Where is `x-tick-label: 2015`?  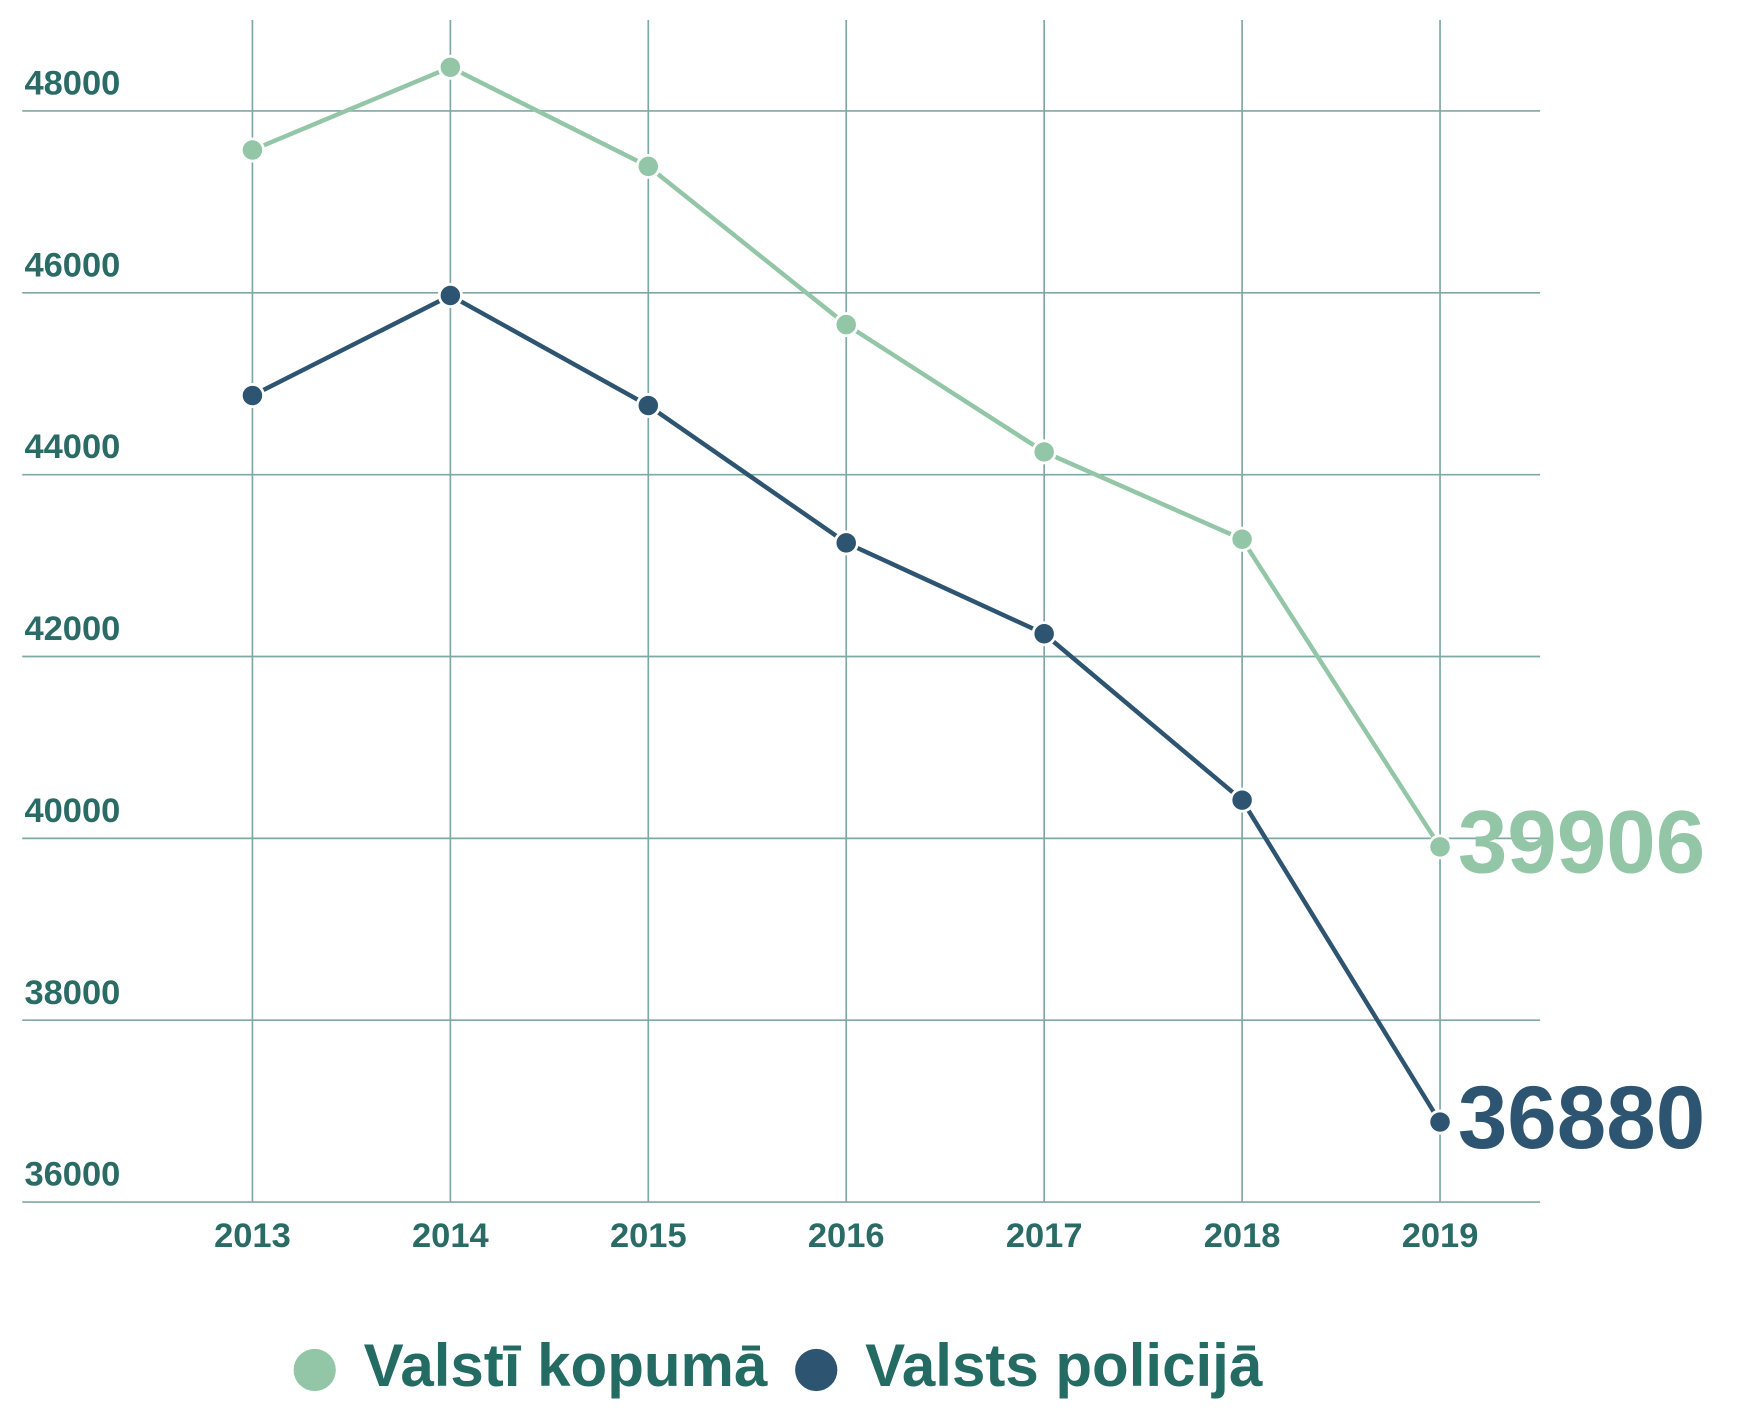
x-tick-label: 2015 is located at coordinates (648, 1236).